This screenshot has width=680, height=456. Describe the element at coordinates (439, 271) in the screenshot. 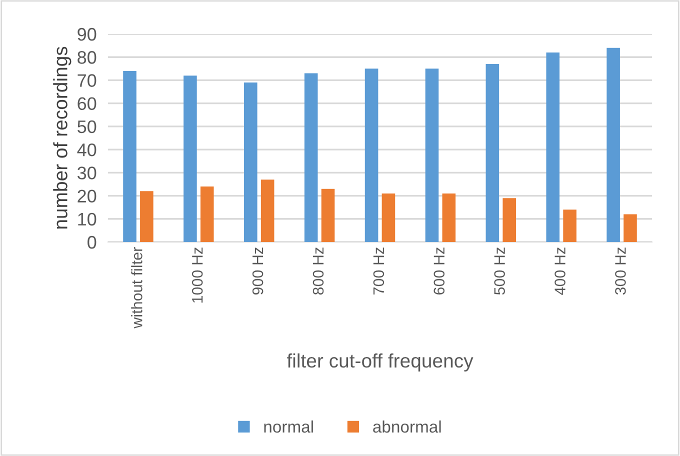

I see `x-tick-label: 600 Hz` at that location.